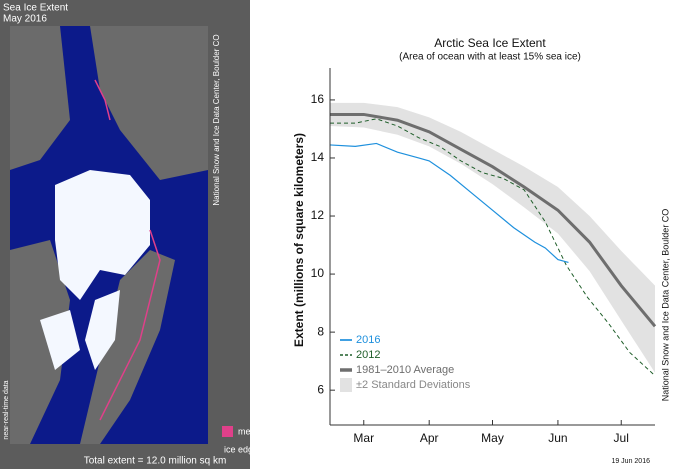 The image size is (700, 469). Describe the element at coordinates (429, 438) in the screenshot. I see `x-tick-label: Apr` at that location.